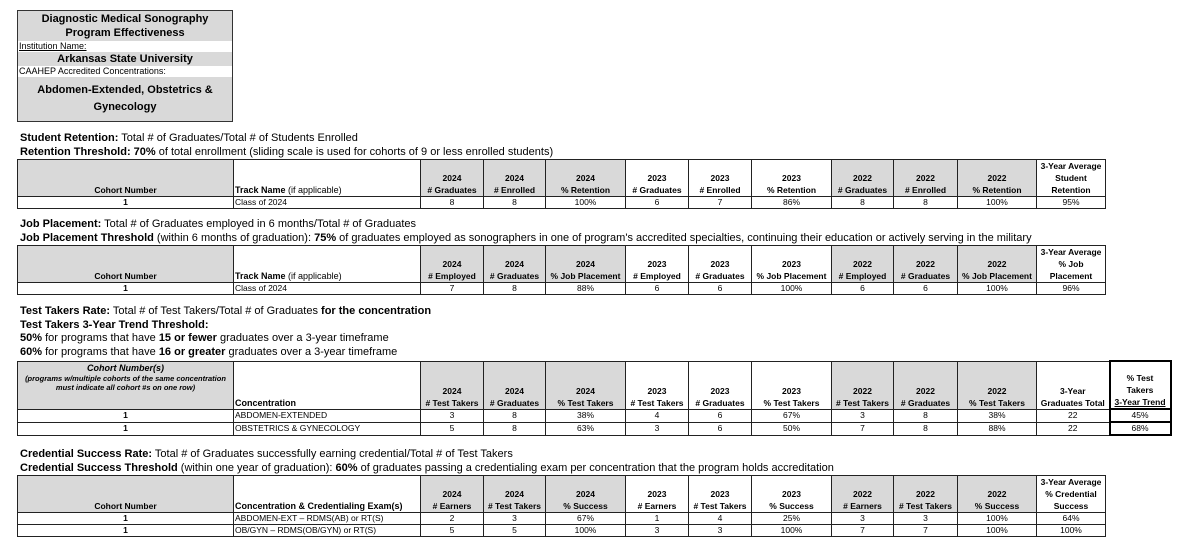 The width and height of the screenshot is (1189, 550). I want to click on trend-header-line: Takers, so click(1140, 390).